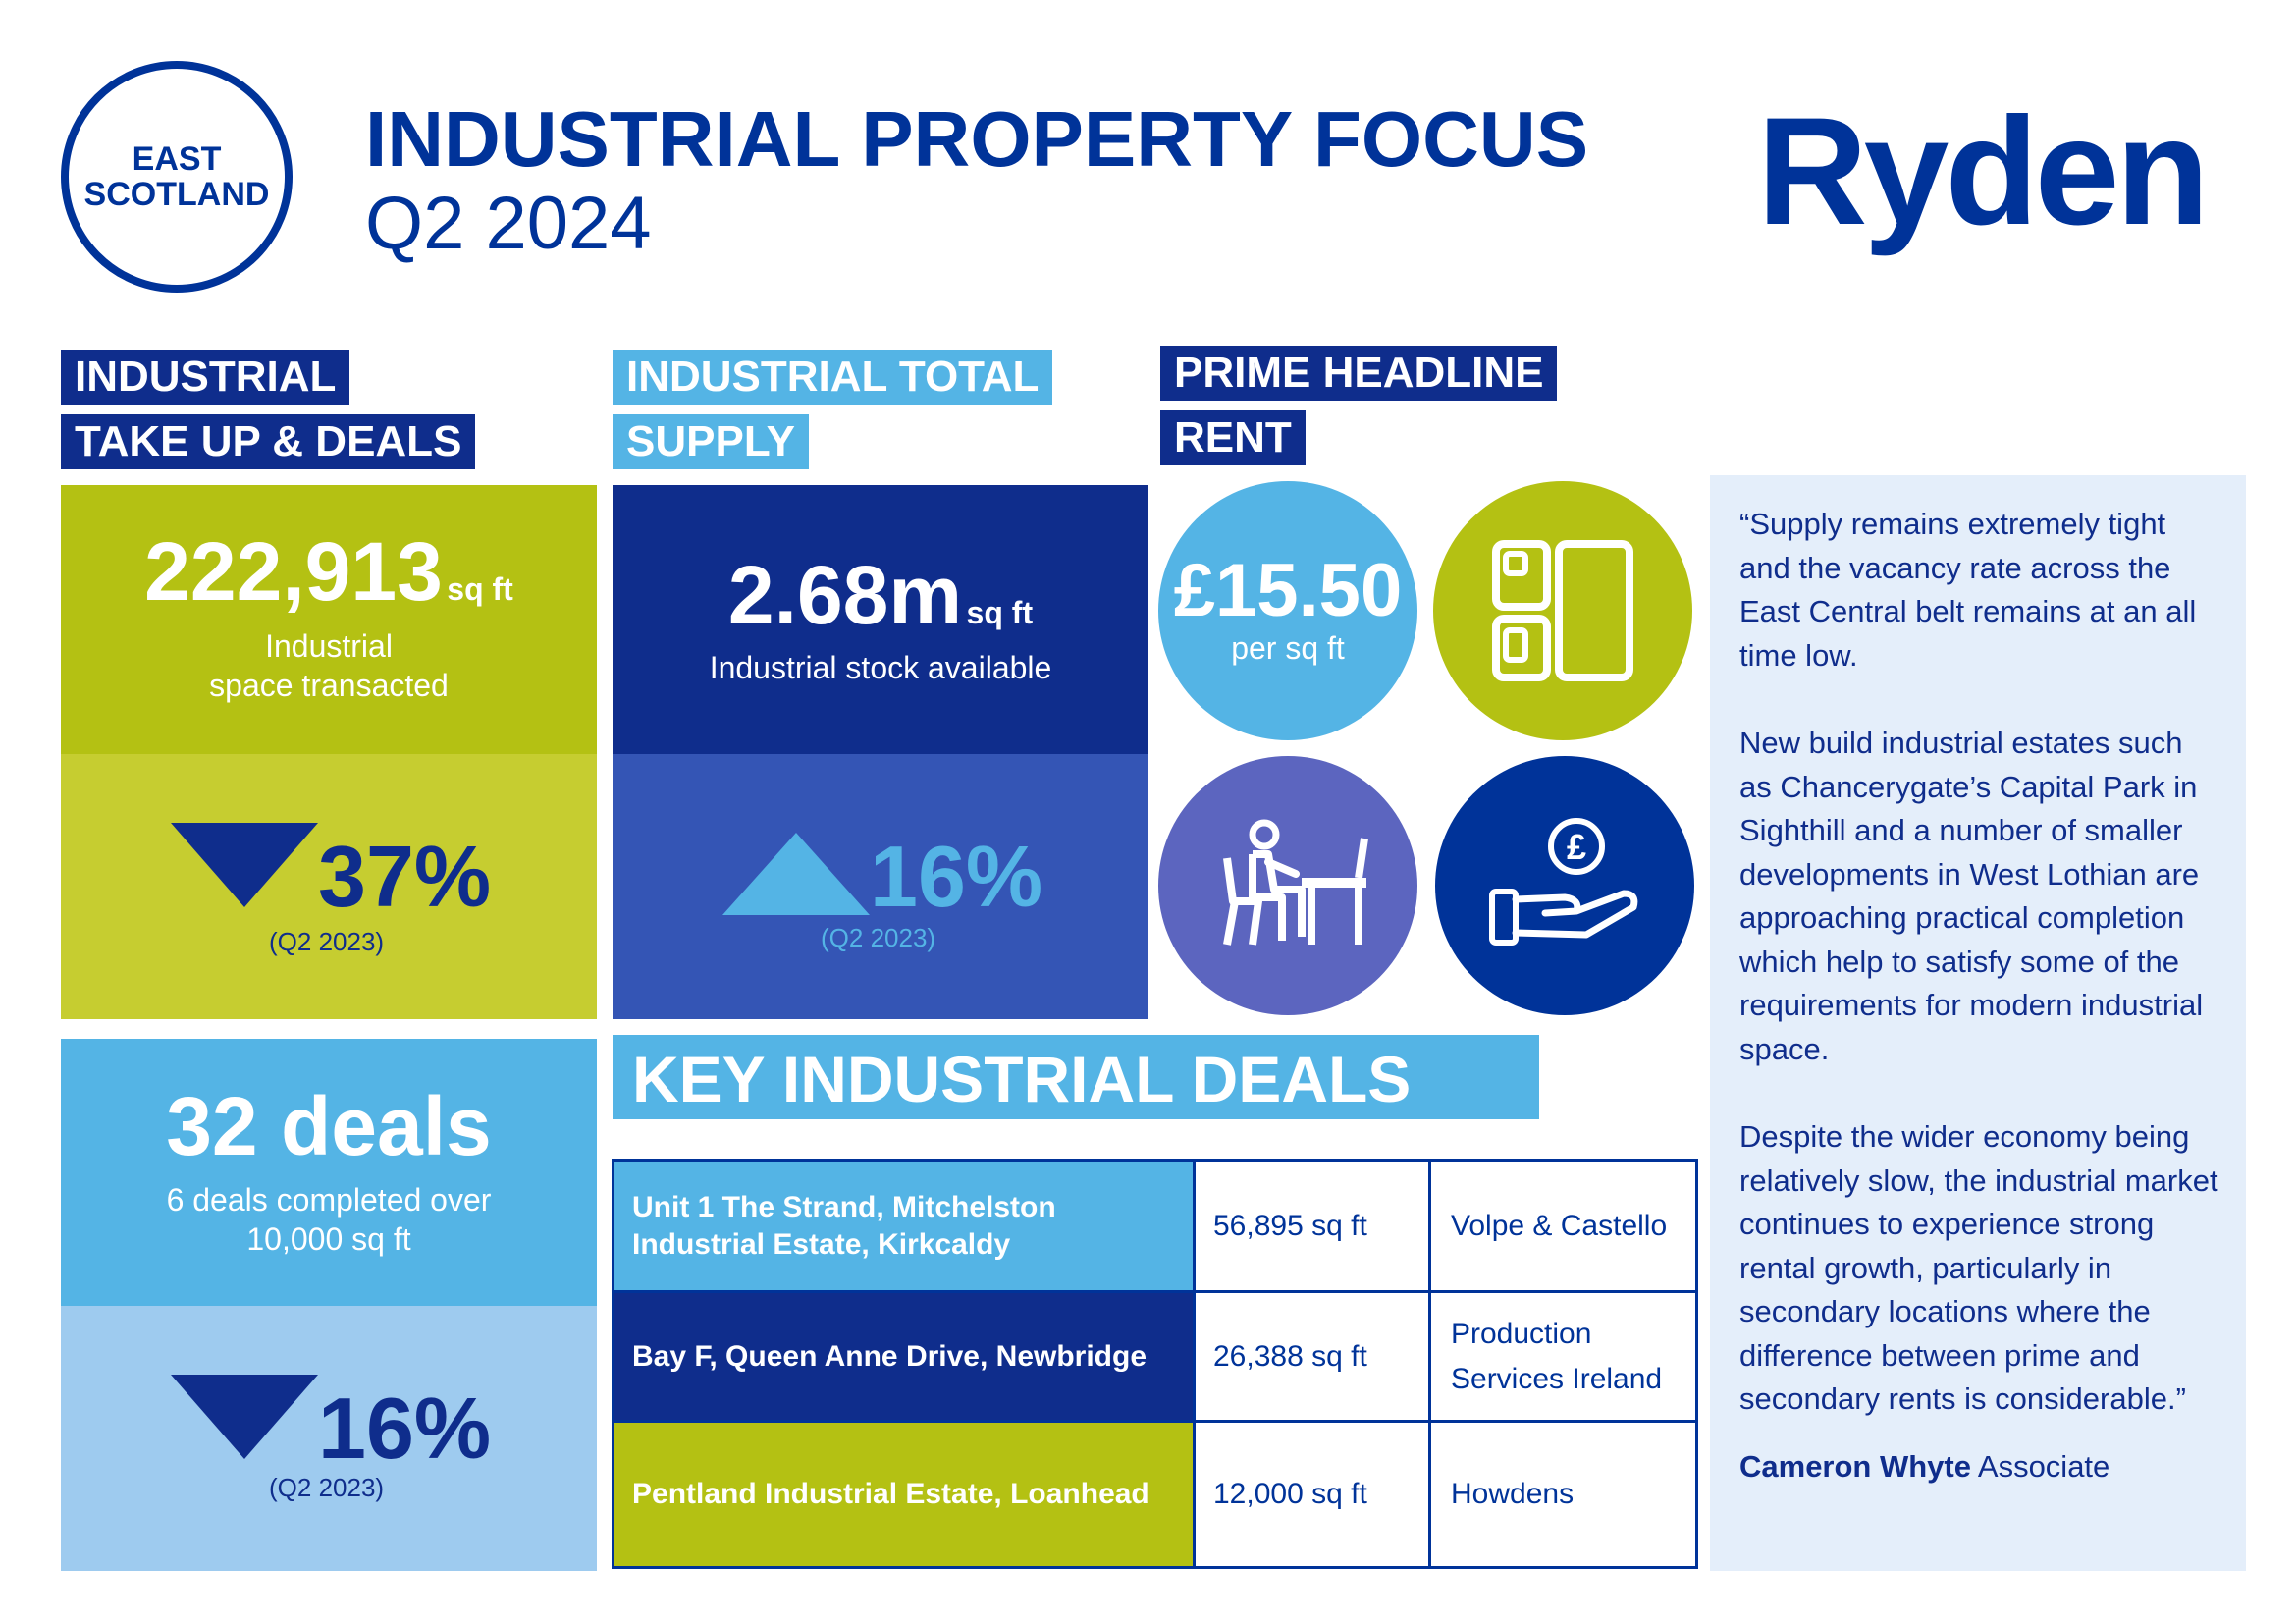 The image size is (2296, 1624). Describe the element at coordinates (268, 441) in the screenshot. I see `takeup-tag-line2: TAKE UP & DEALS` at that location.